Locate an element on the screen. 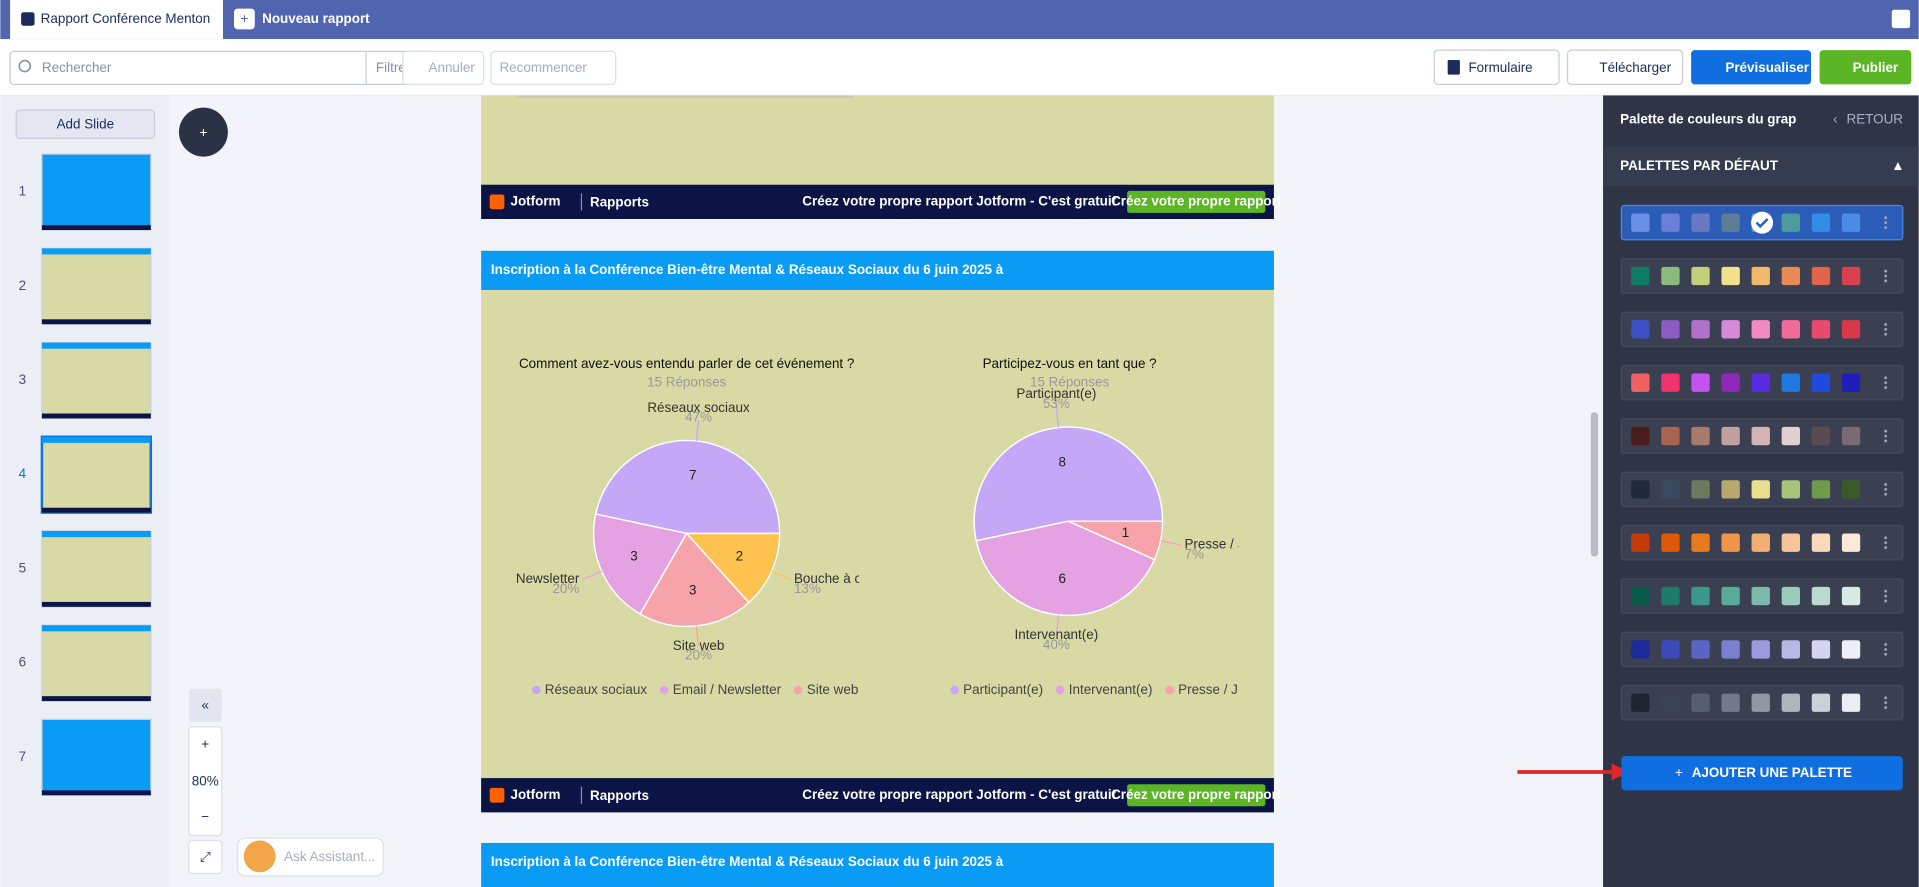 The width and height of the screenshot is (1919, 887). add-palette-button is located at coordinates (1762, 773).